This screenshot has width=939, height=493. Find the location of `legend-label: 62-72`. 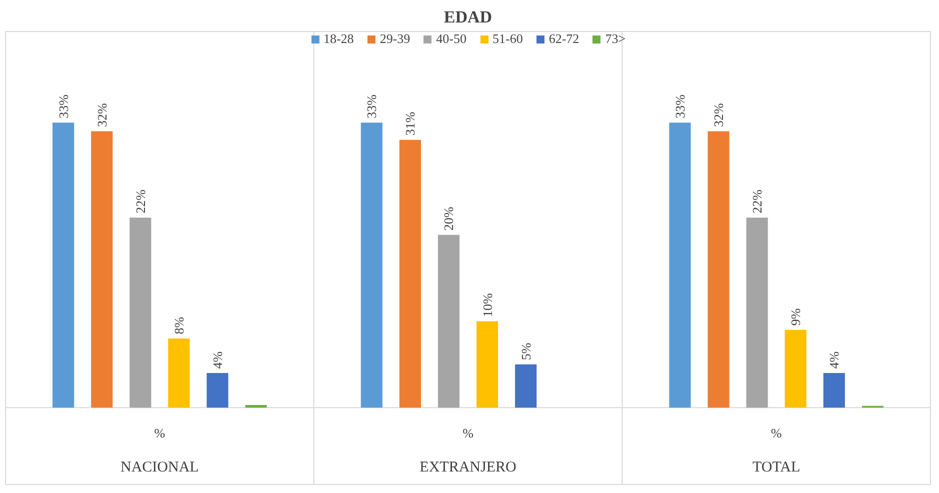

legend-label: 62-72 is located at coordinates (564, 39).